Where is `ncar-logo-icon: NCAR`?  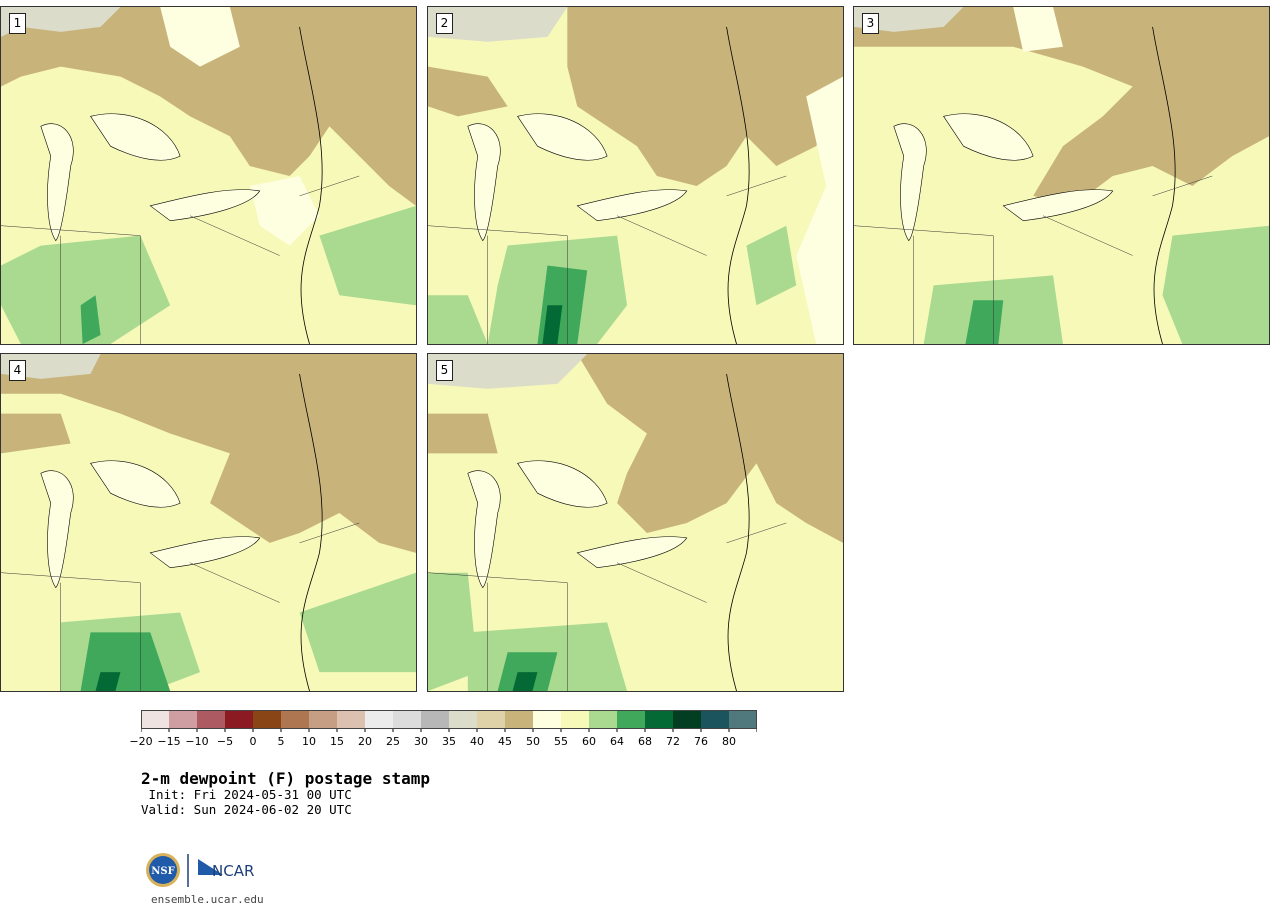 ncar-logo-icon: NCAR is located at coordinates (226, 869).